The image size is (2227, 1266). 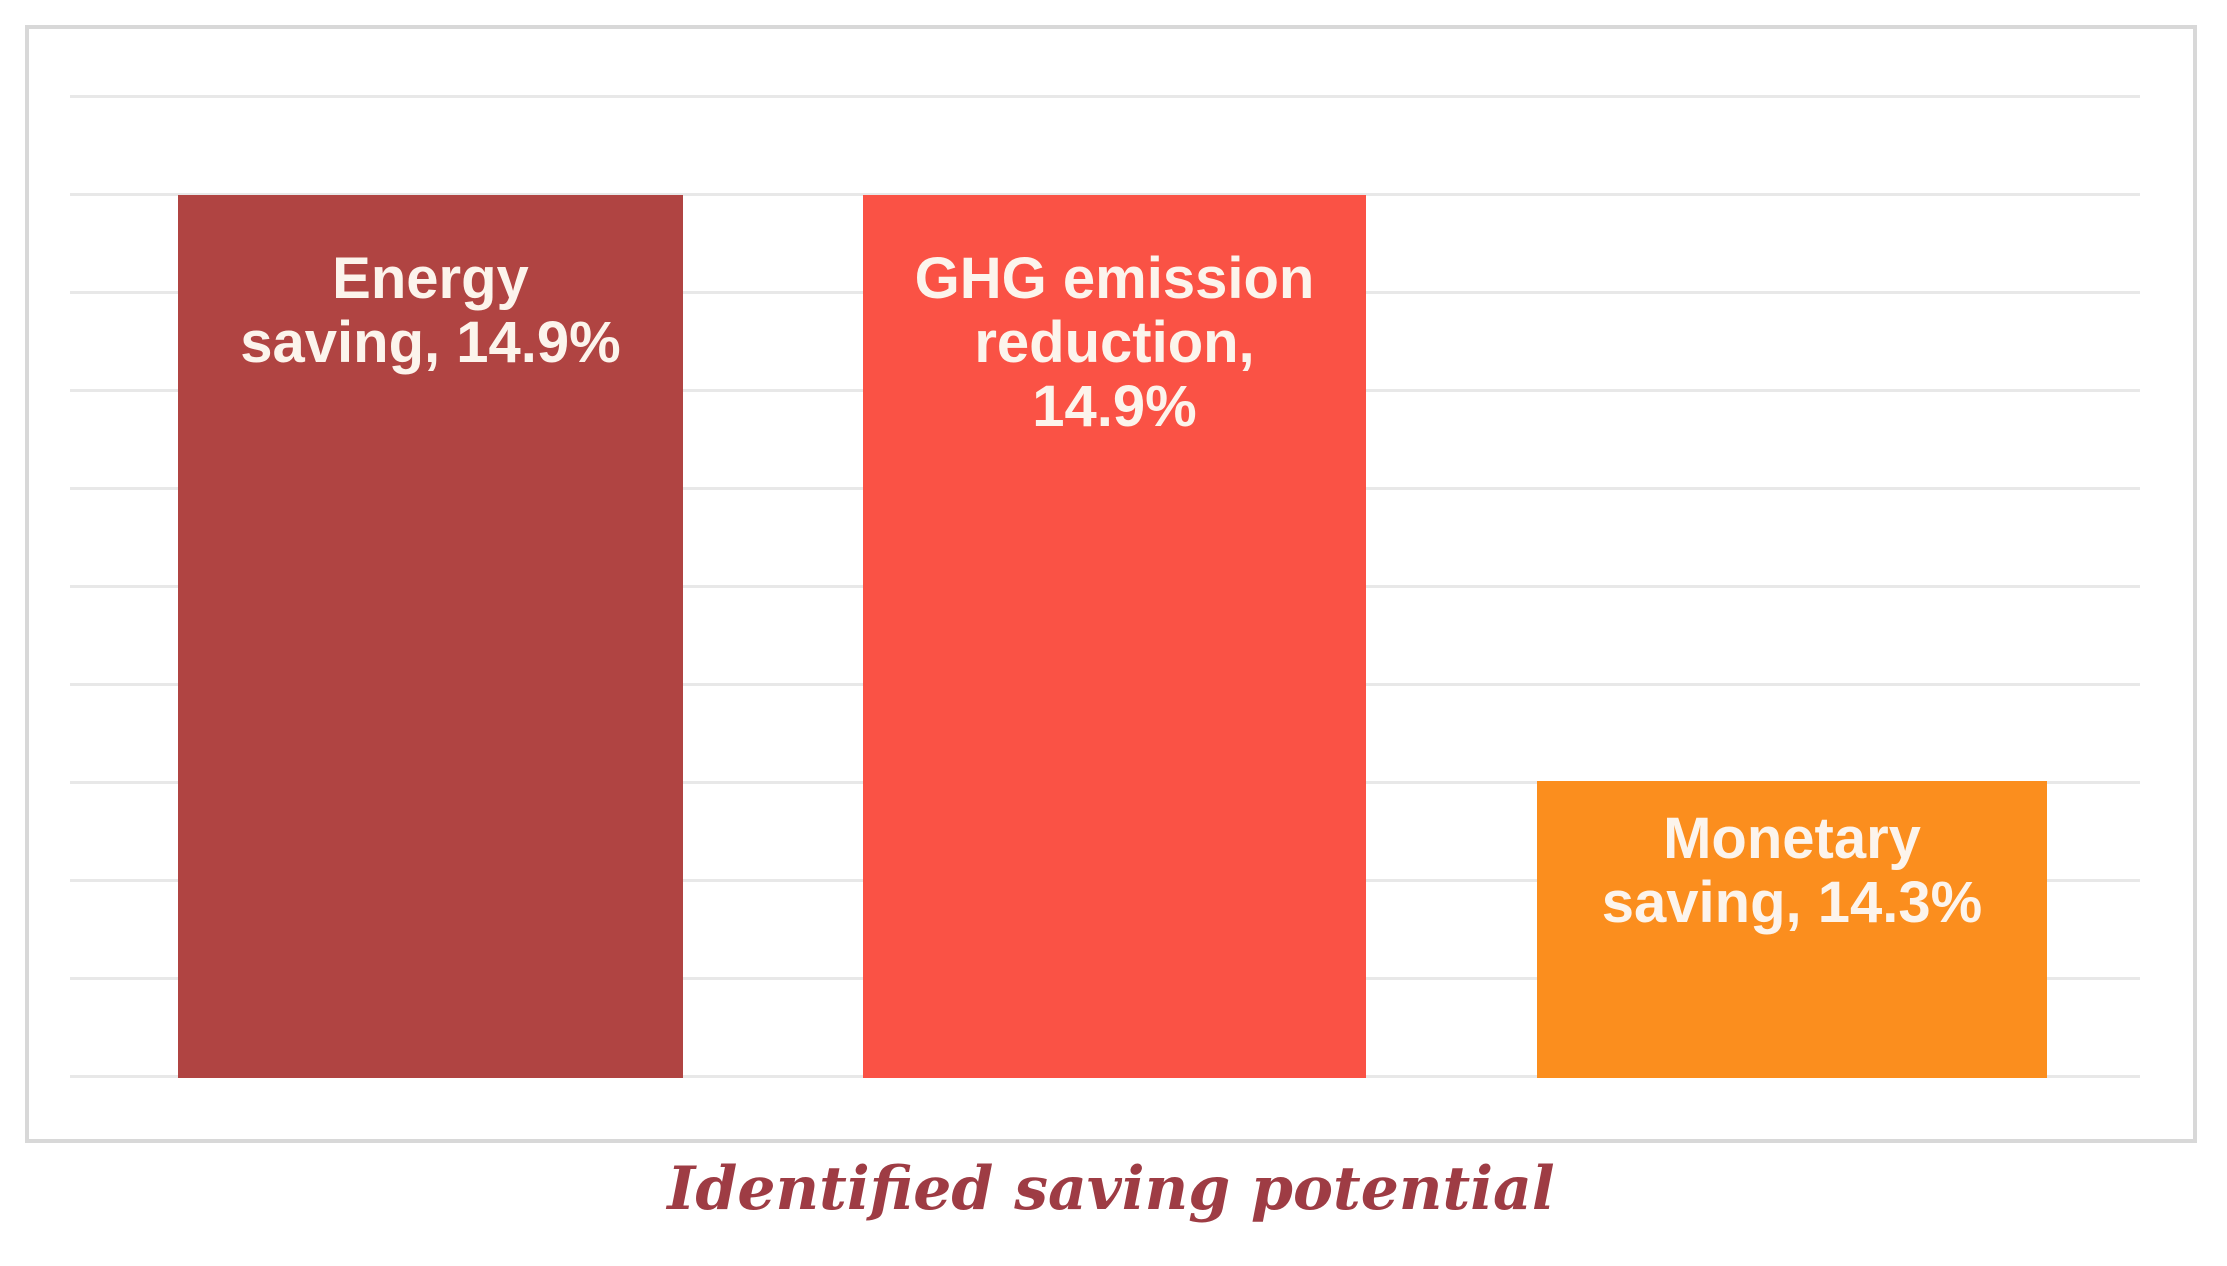 I want to click on bar-monetary-saving: Monetary saving, 14.3%, so click(x=1792, y=929).